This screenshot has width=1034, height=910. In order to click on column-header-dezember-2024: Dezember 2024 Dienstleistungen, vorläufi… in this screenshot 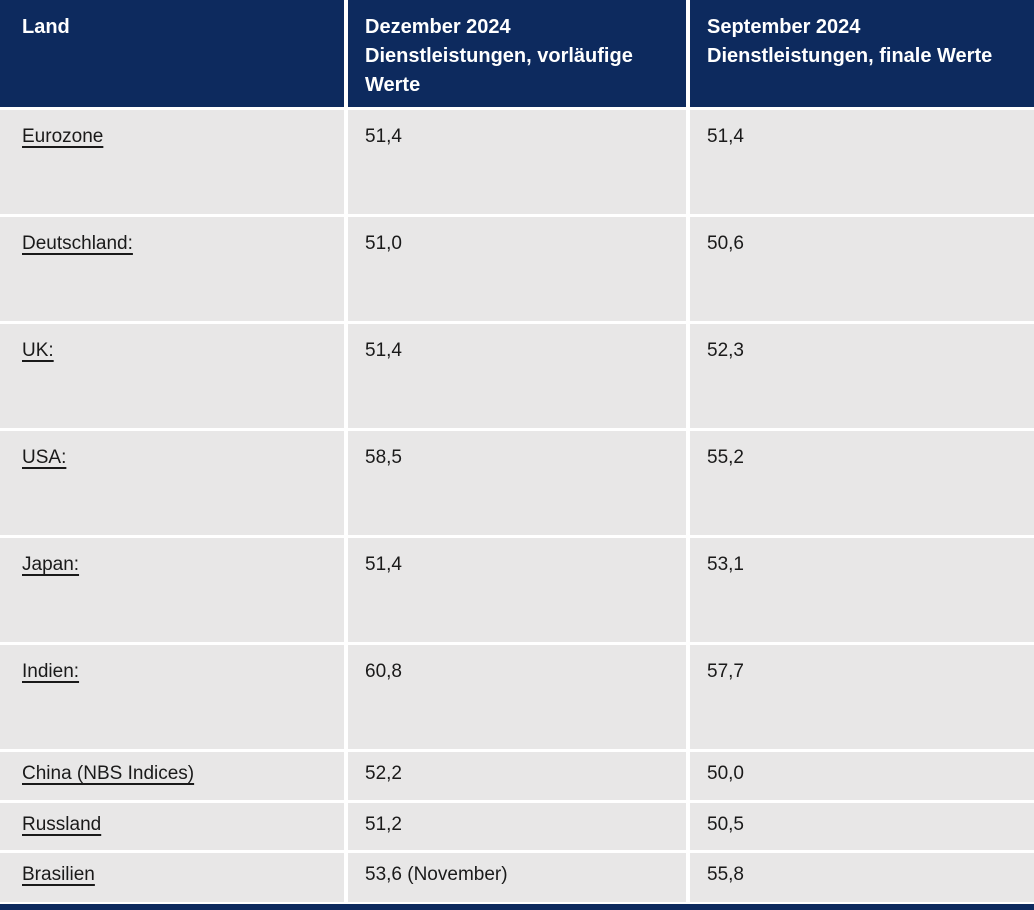, I will do `click(517, 53)`.